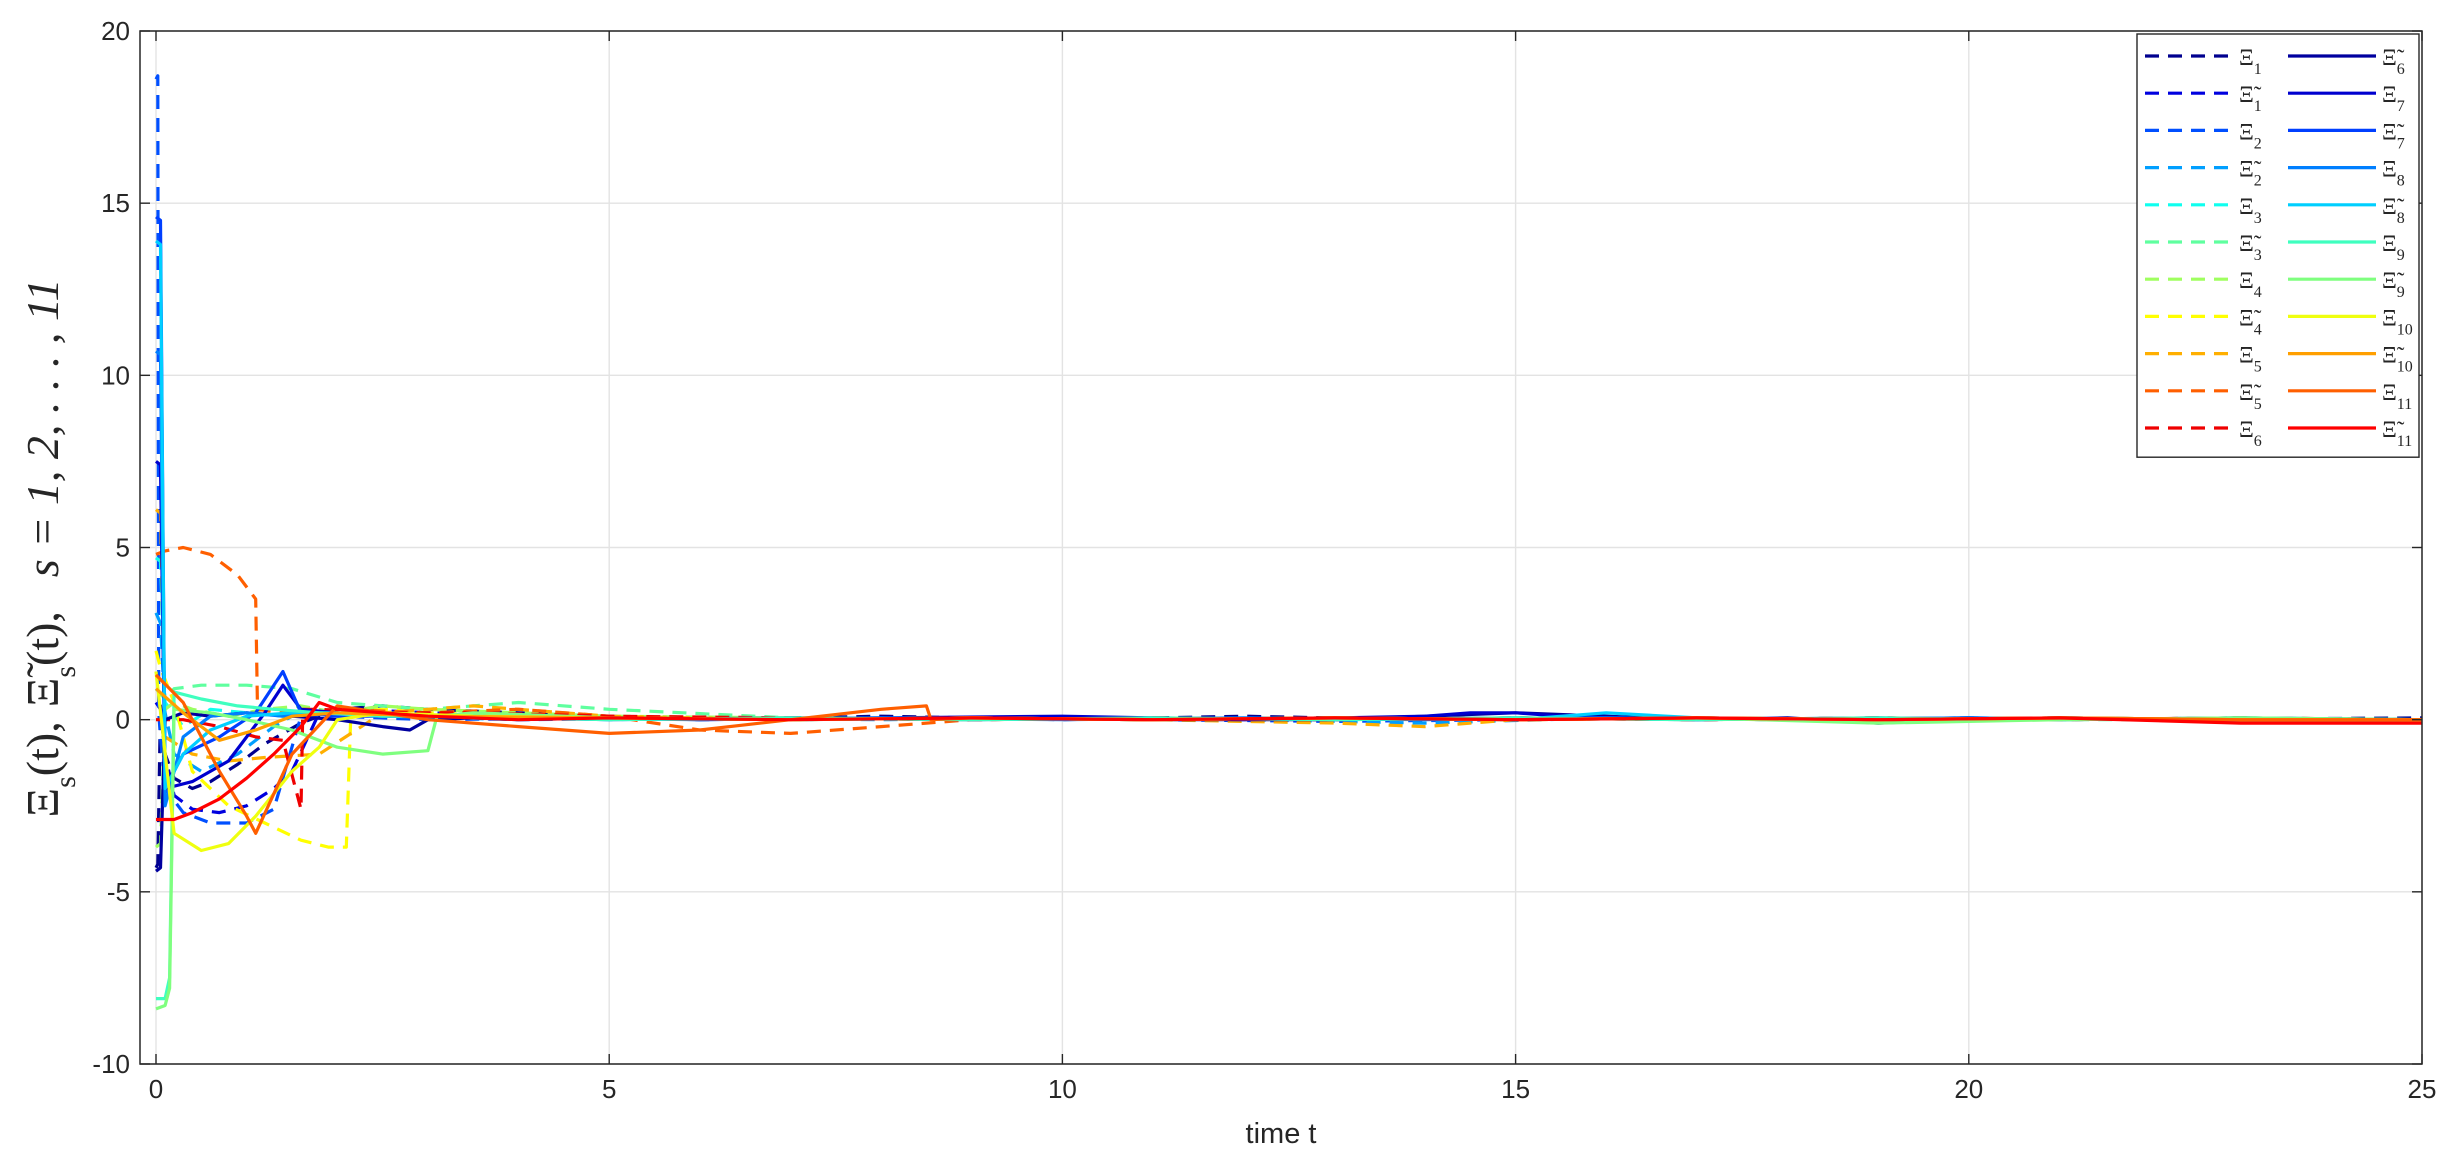  I want to click on y-tick-label: 5, so click(123, 548).